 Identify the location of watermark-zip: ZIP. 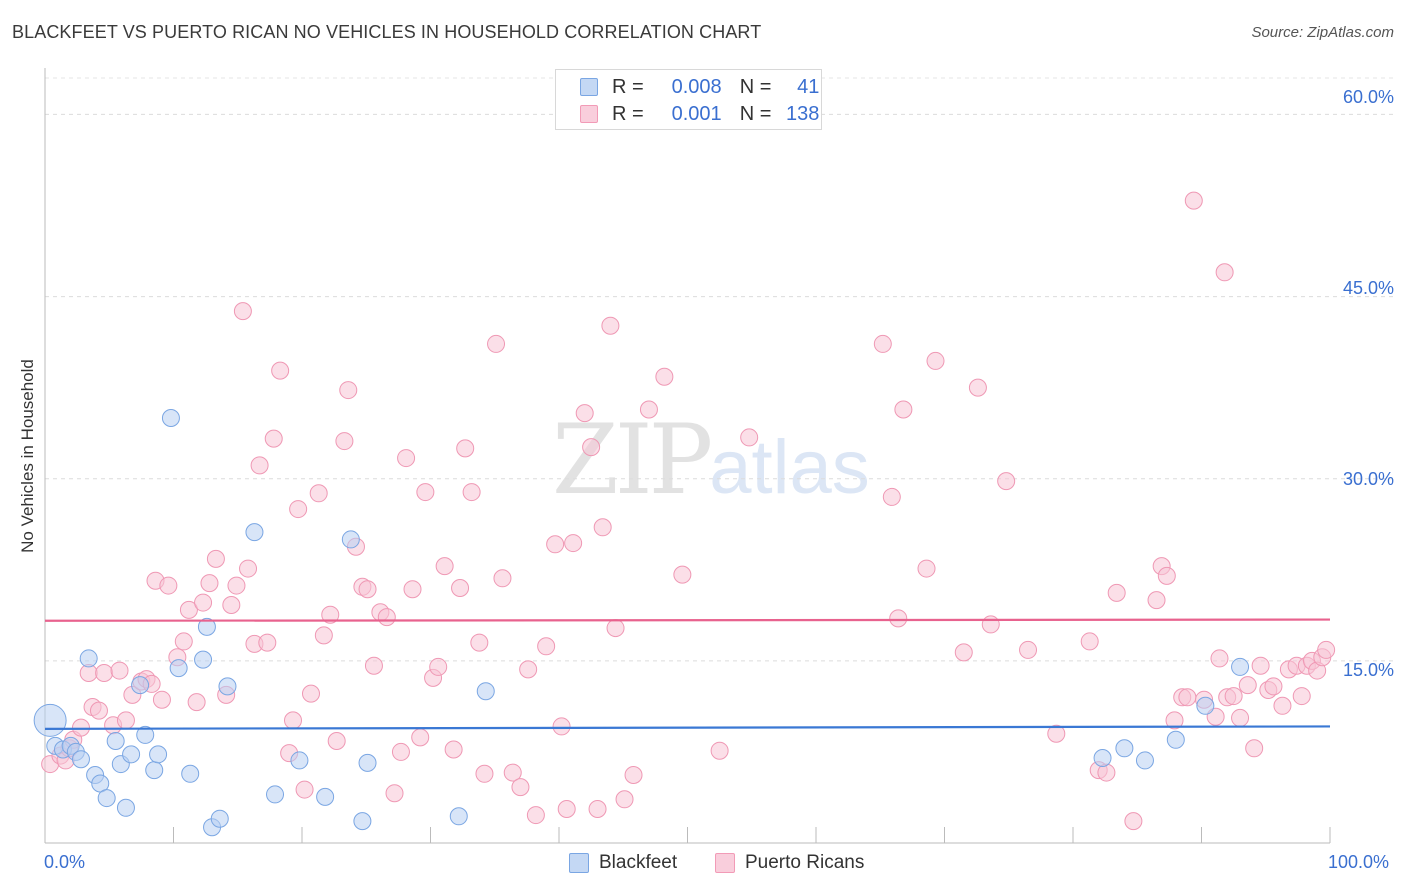
(632, 460).